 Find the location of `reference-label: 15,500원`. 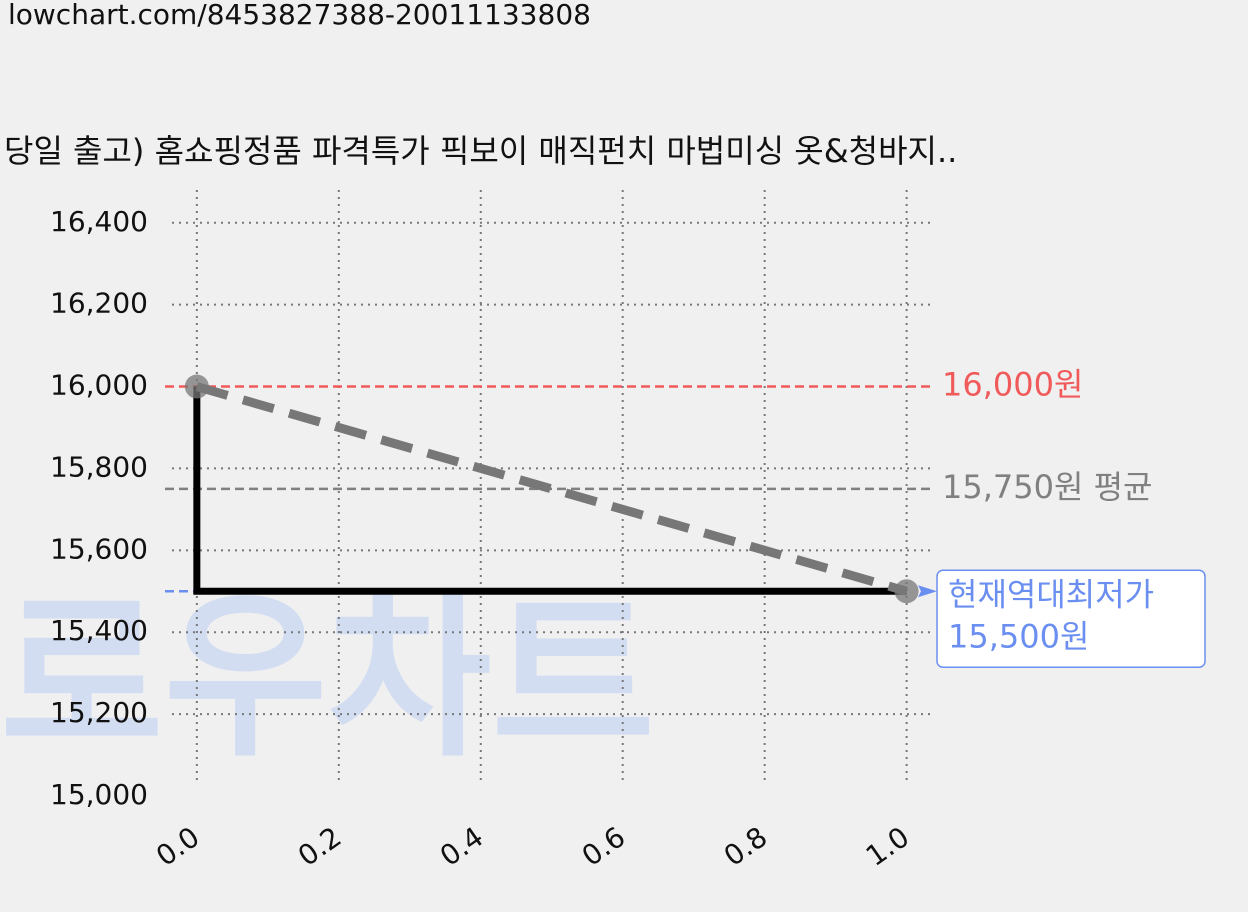

reference-label: 15,500원 is located at coordinates (1018, 636).